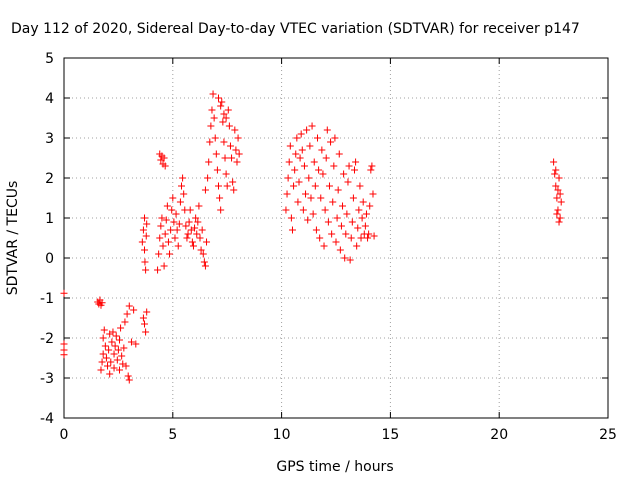 Image resolution: width=640 pixels, height=480 pixels. What do you see at coordinates (172, 435) in the screenshot?
I see `x-tick-label: 5` at bounding box center [172, 435].